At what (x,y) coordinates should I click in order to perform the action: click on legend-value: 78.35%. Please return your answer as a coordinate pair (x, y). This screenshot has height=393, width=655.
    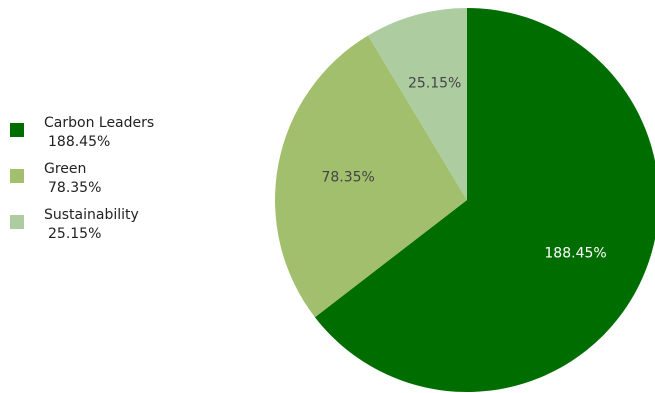
    Looking at the image, I should click on (75, 188).